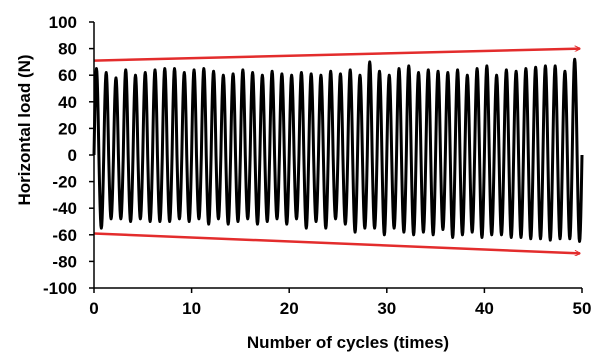 This screenshot has height=354, width=600. Describe the element at coordinates (67, 49) in the screenshot. I see `y-tick-label: 80` at that location.